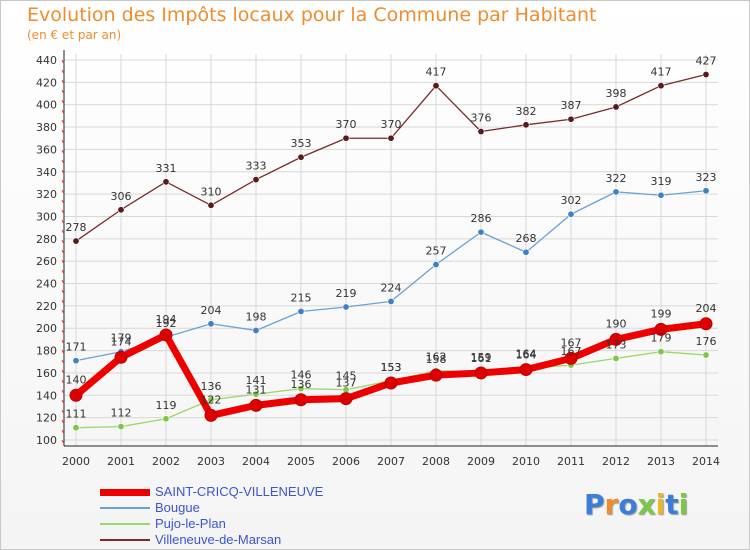  I want to click on data-label-3: 382, so click(526, 111).